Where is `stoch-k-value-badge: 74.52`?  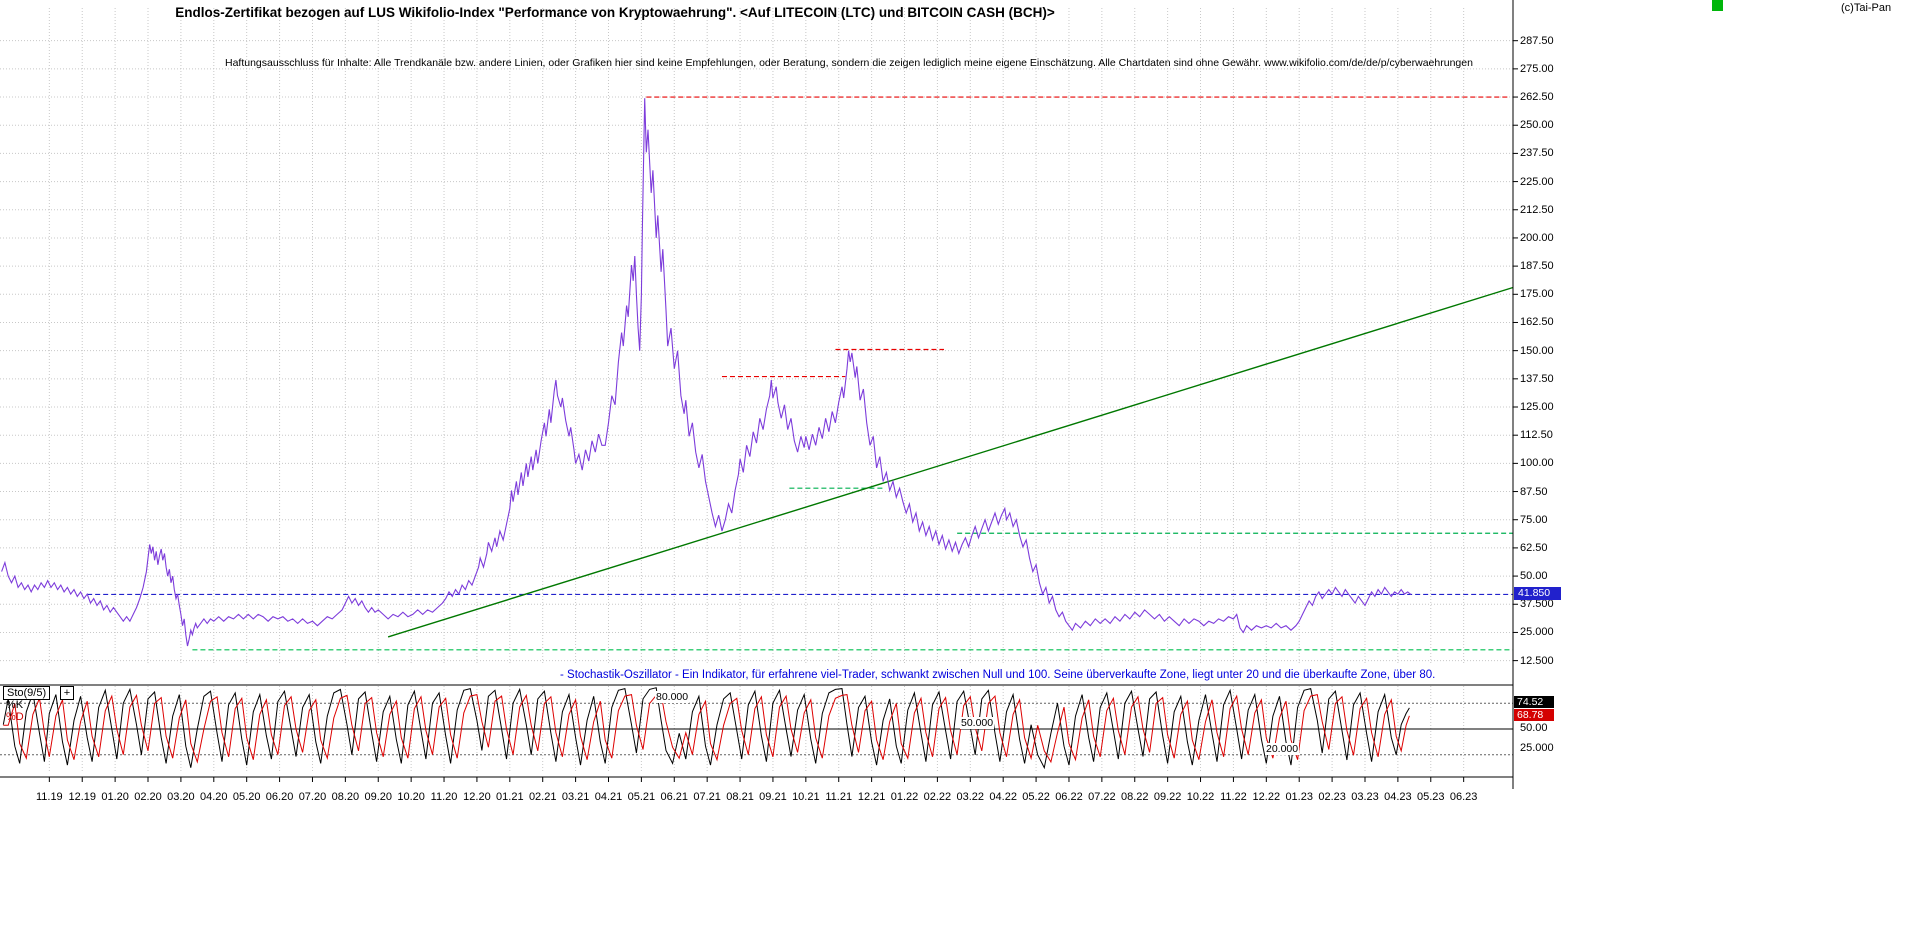 stoch-k-value-badge: 74.52 is located at coordinates (1534, 702).